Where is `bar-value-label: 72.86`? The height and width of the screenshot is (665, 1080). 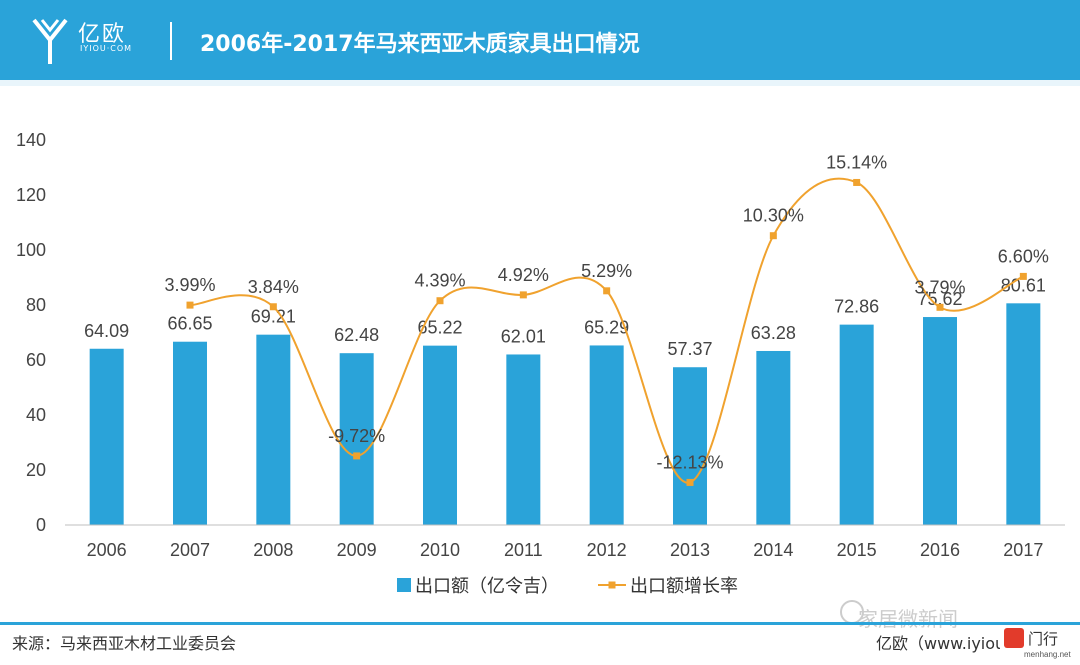
bar-value-label: 72.86 is located at coordinates (856, 307).